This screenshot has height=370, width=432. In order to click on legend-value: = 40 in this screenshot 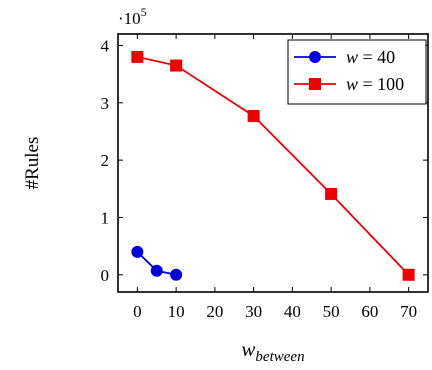, I will do `click(376, 57)`.